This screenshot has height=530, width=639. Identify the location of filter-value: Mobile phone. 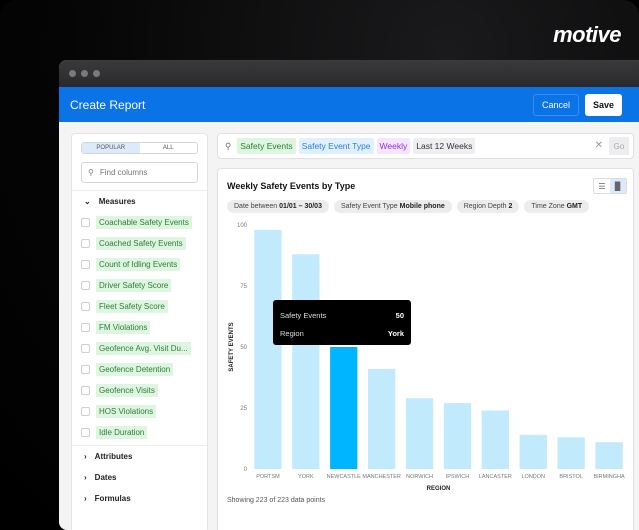
(422, 206).